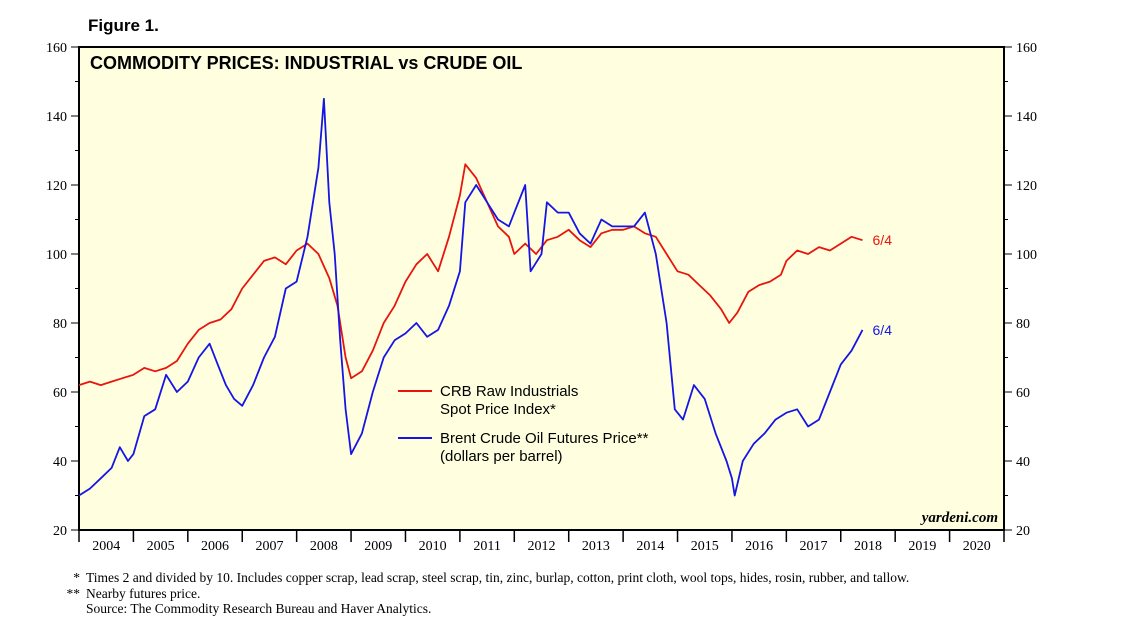  Describe the element at coordinates (705, 546) in the screenshot. I see `x-tick-label: 2015` at that location.